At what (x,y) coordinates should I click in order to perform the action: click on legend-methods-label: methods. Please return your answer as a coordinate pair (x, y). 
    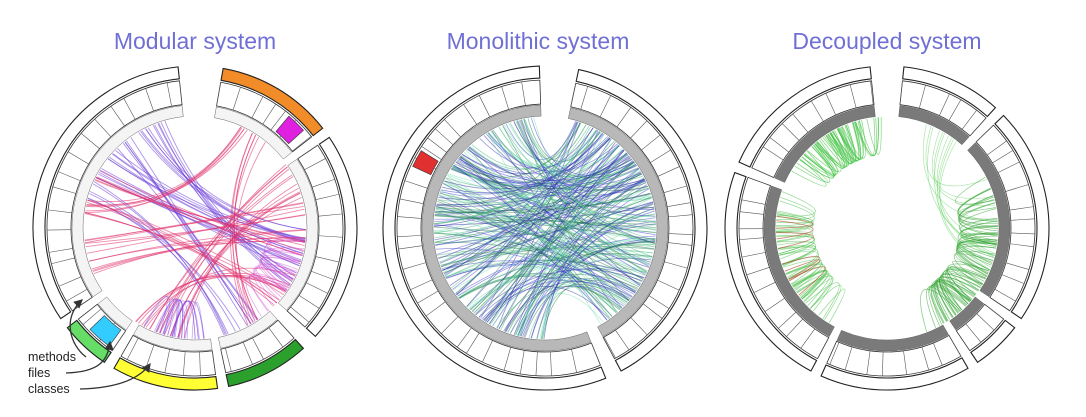
    Looking at the image, I should click on (52, 357).